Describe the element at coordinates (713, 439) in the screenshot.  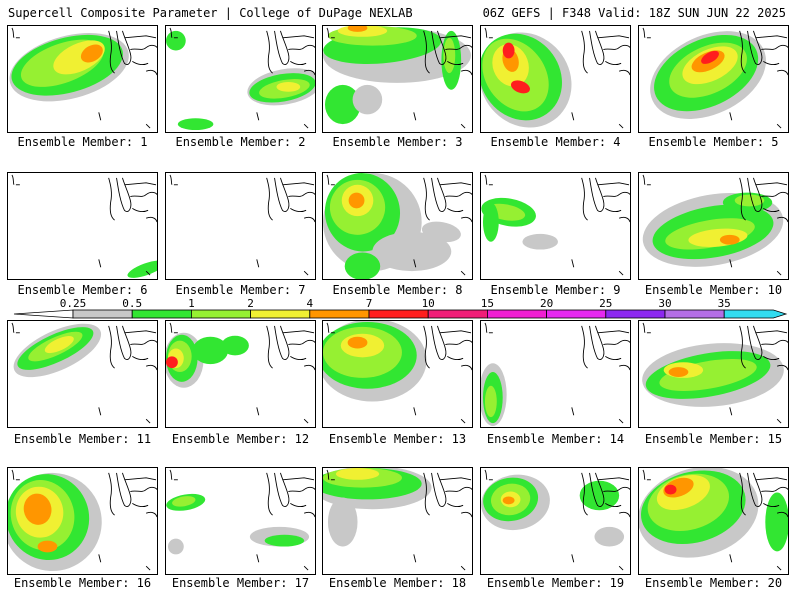
I see `member-label: Ensemble Member: 15` at that location.